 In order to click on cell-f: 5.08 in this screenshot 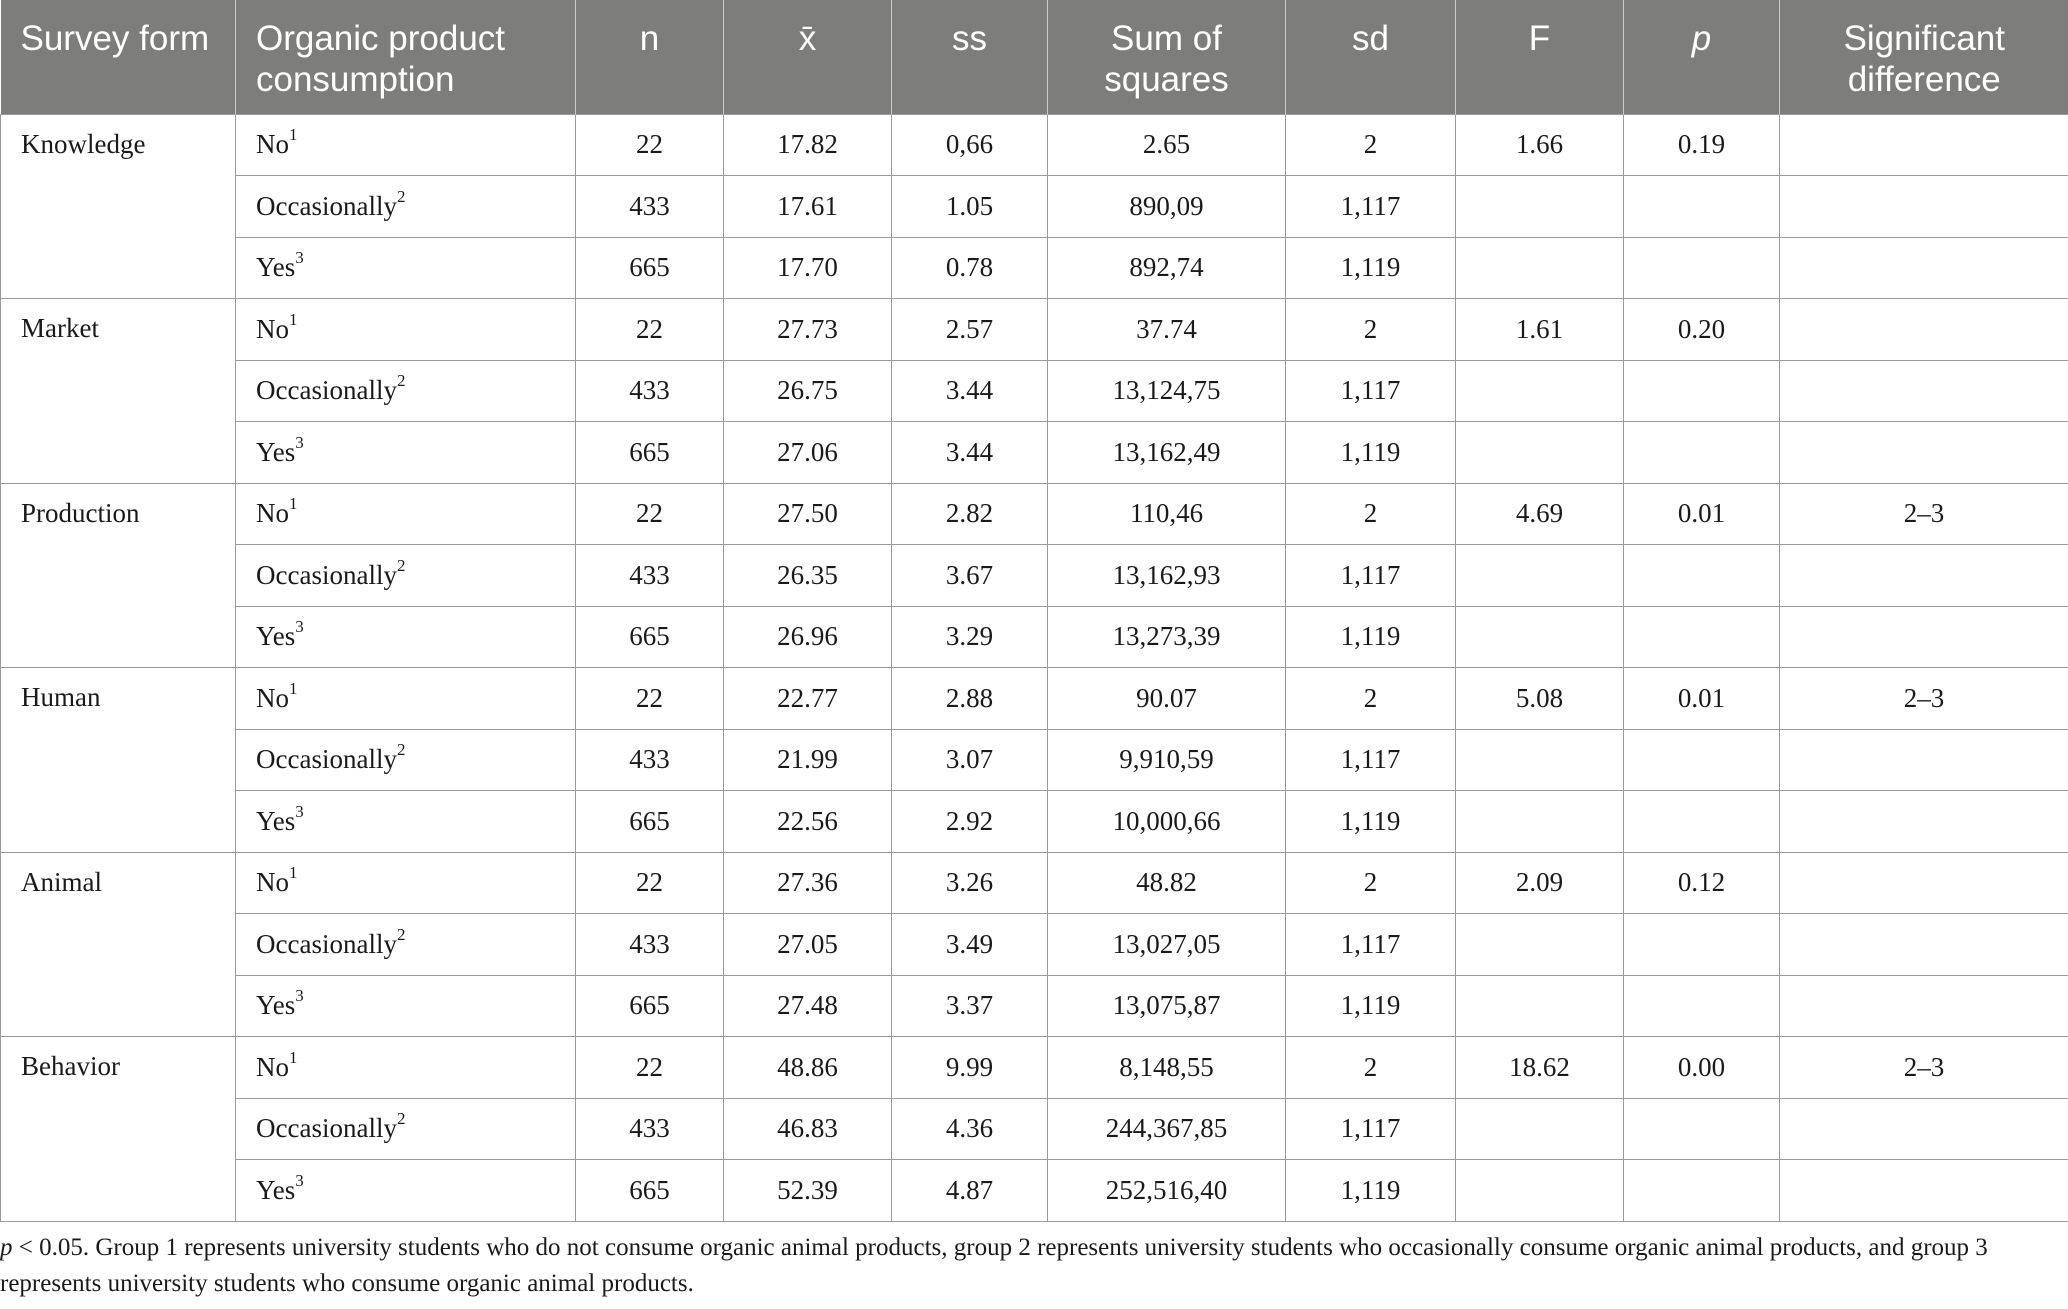, I will do `click(1539, 698)`.